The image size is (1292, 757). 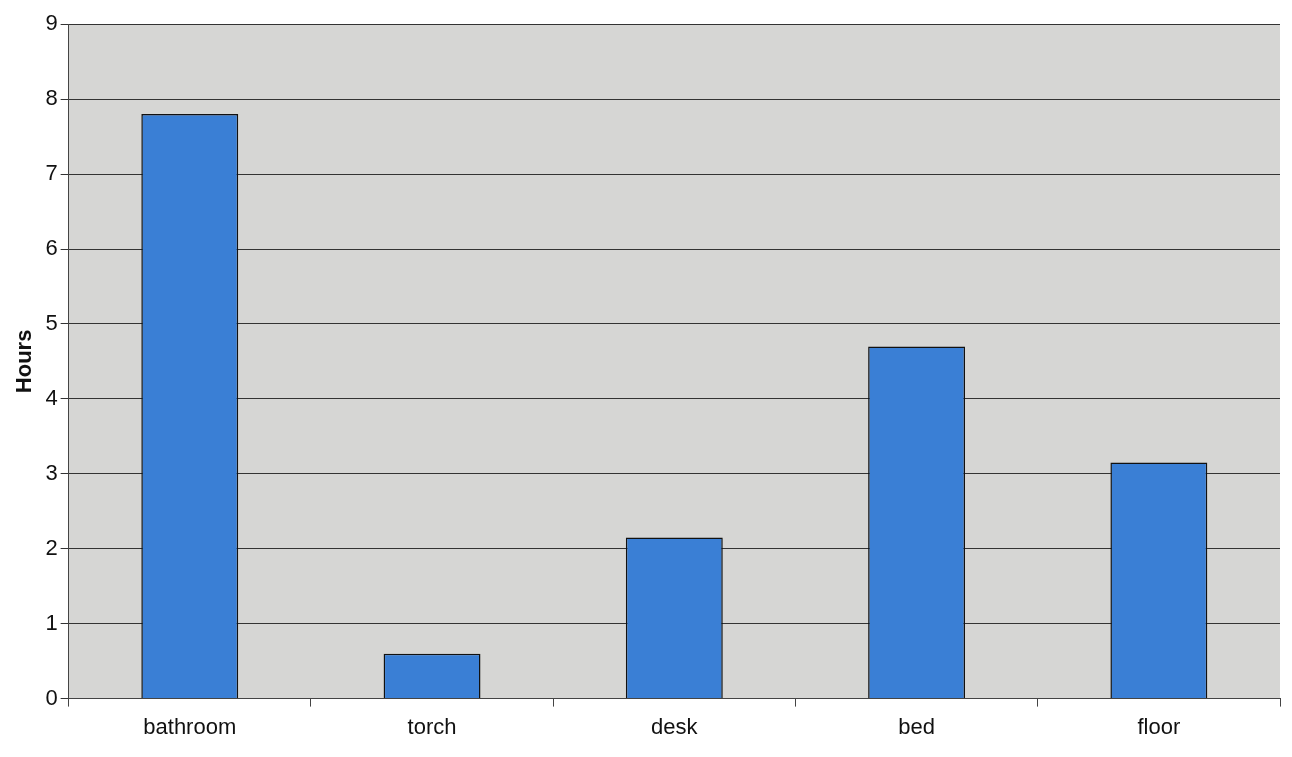 I want to click on x-tick-label: torch, so click(x=432, y=726).